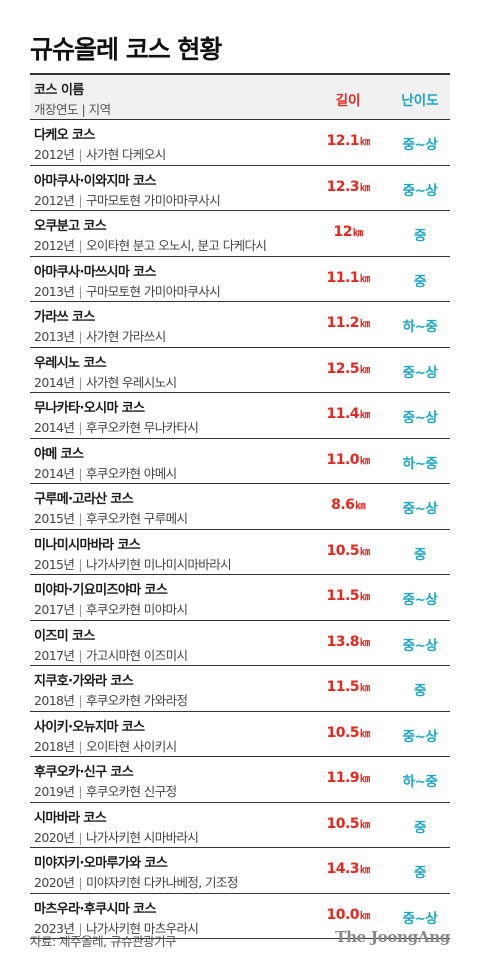 Image resolution: width=480 pixels, height=966 pixels. I want to click on course-year-region: 2015년 | 후쿠오카현 구루메시, so click(111, 517).